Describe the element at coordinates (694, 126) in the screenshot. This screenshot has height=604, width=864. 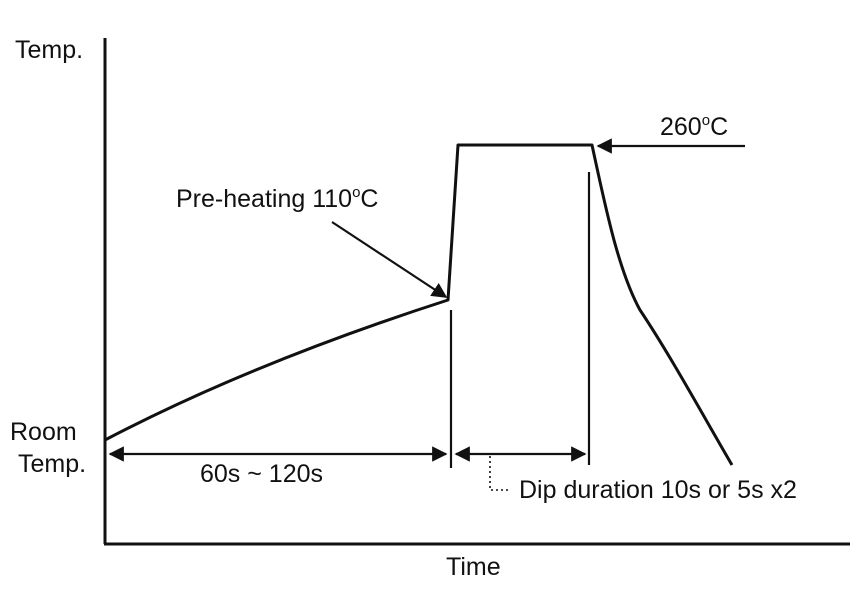
I see `peak-temp-label: 260oC` at that location.